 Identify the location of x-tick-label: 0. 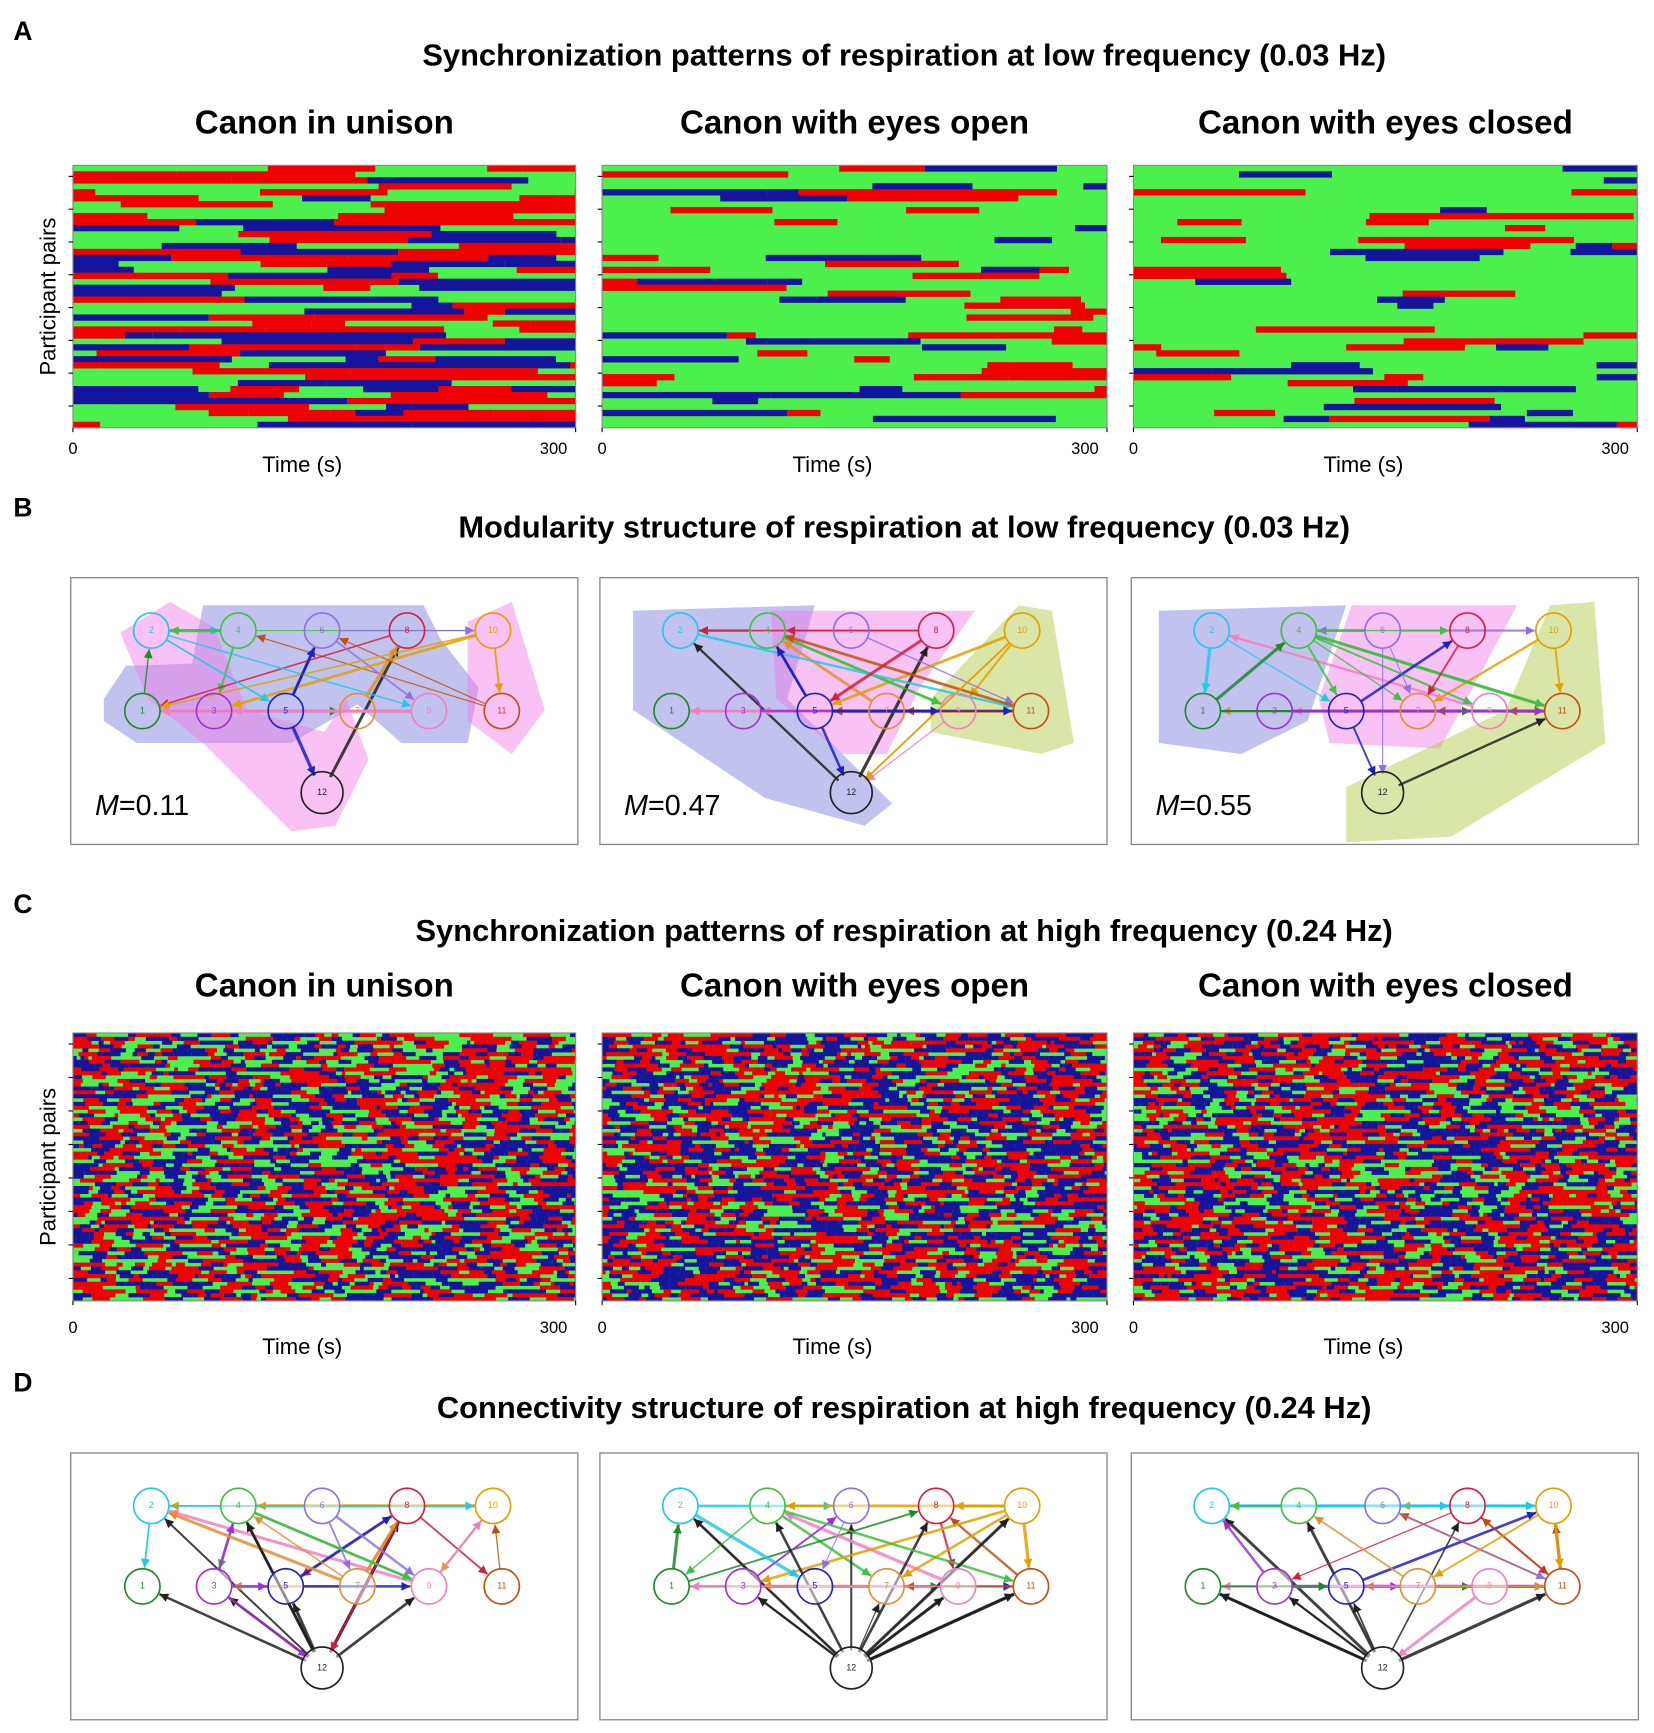
(1133, 448).